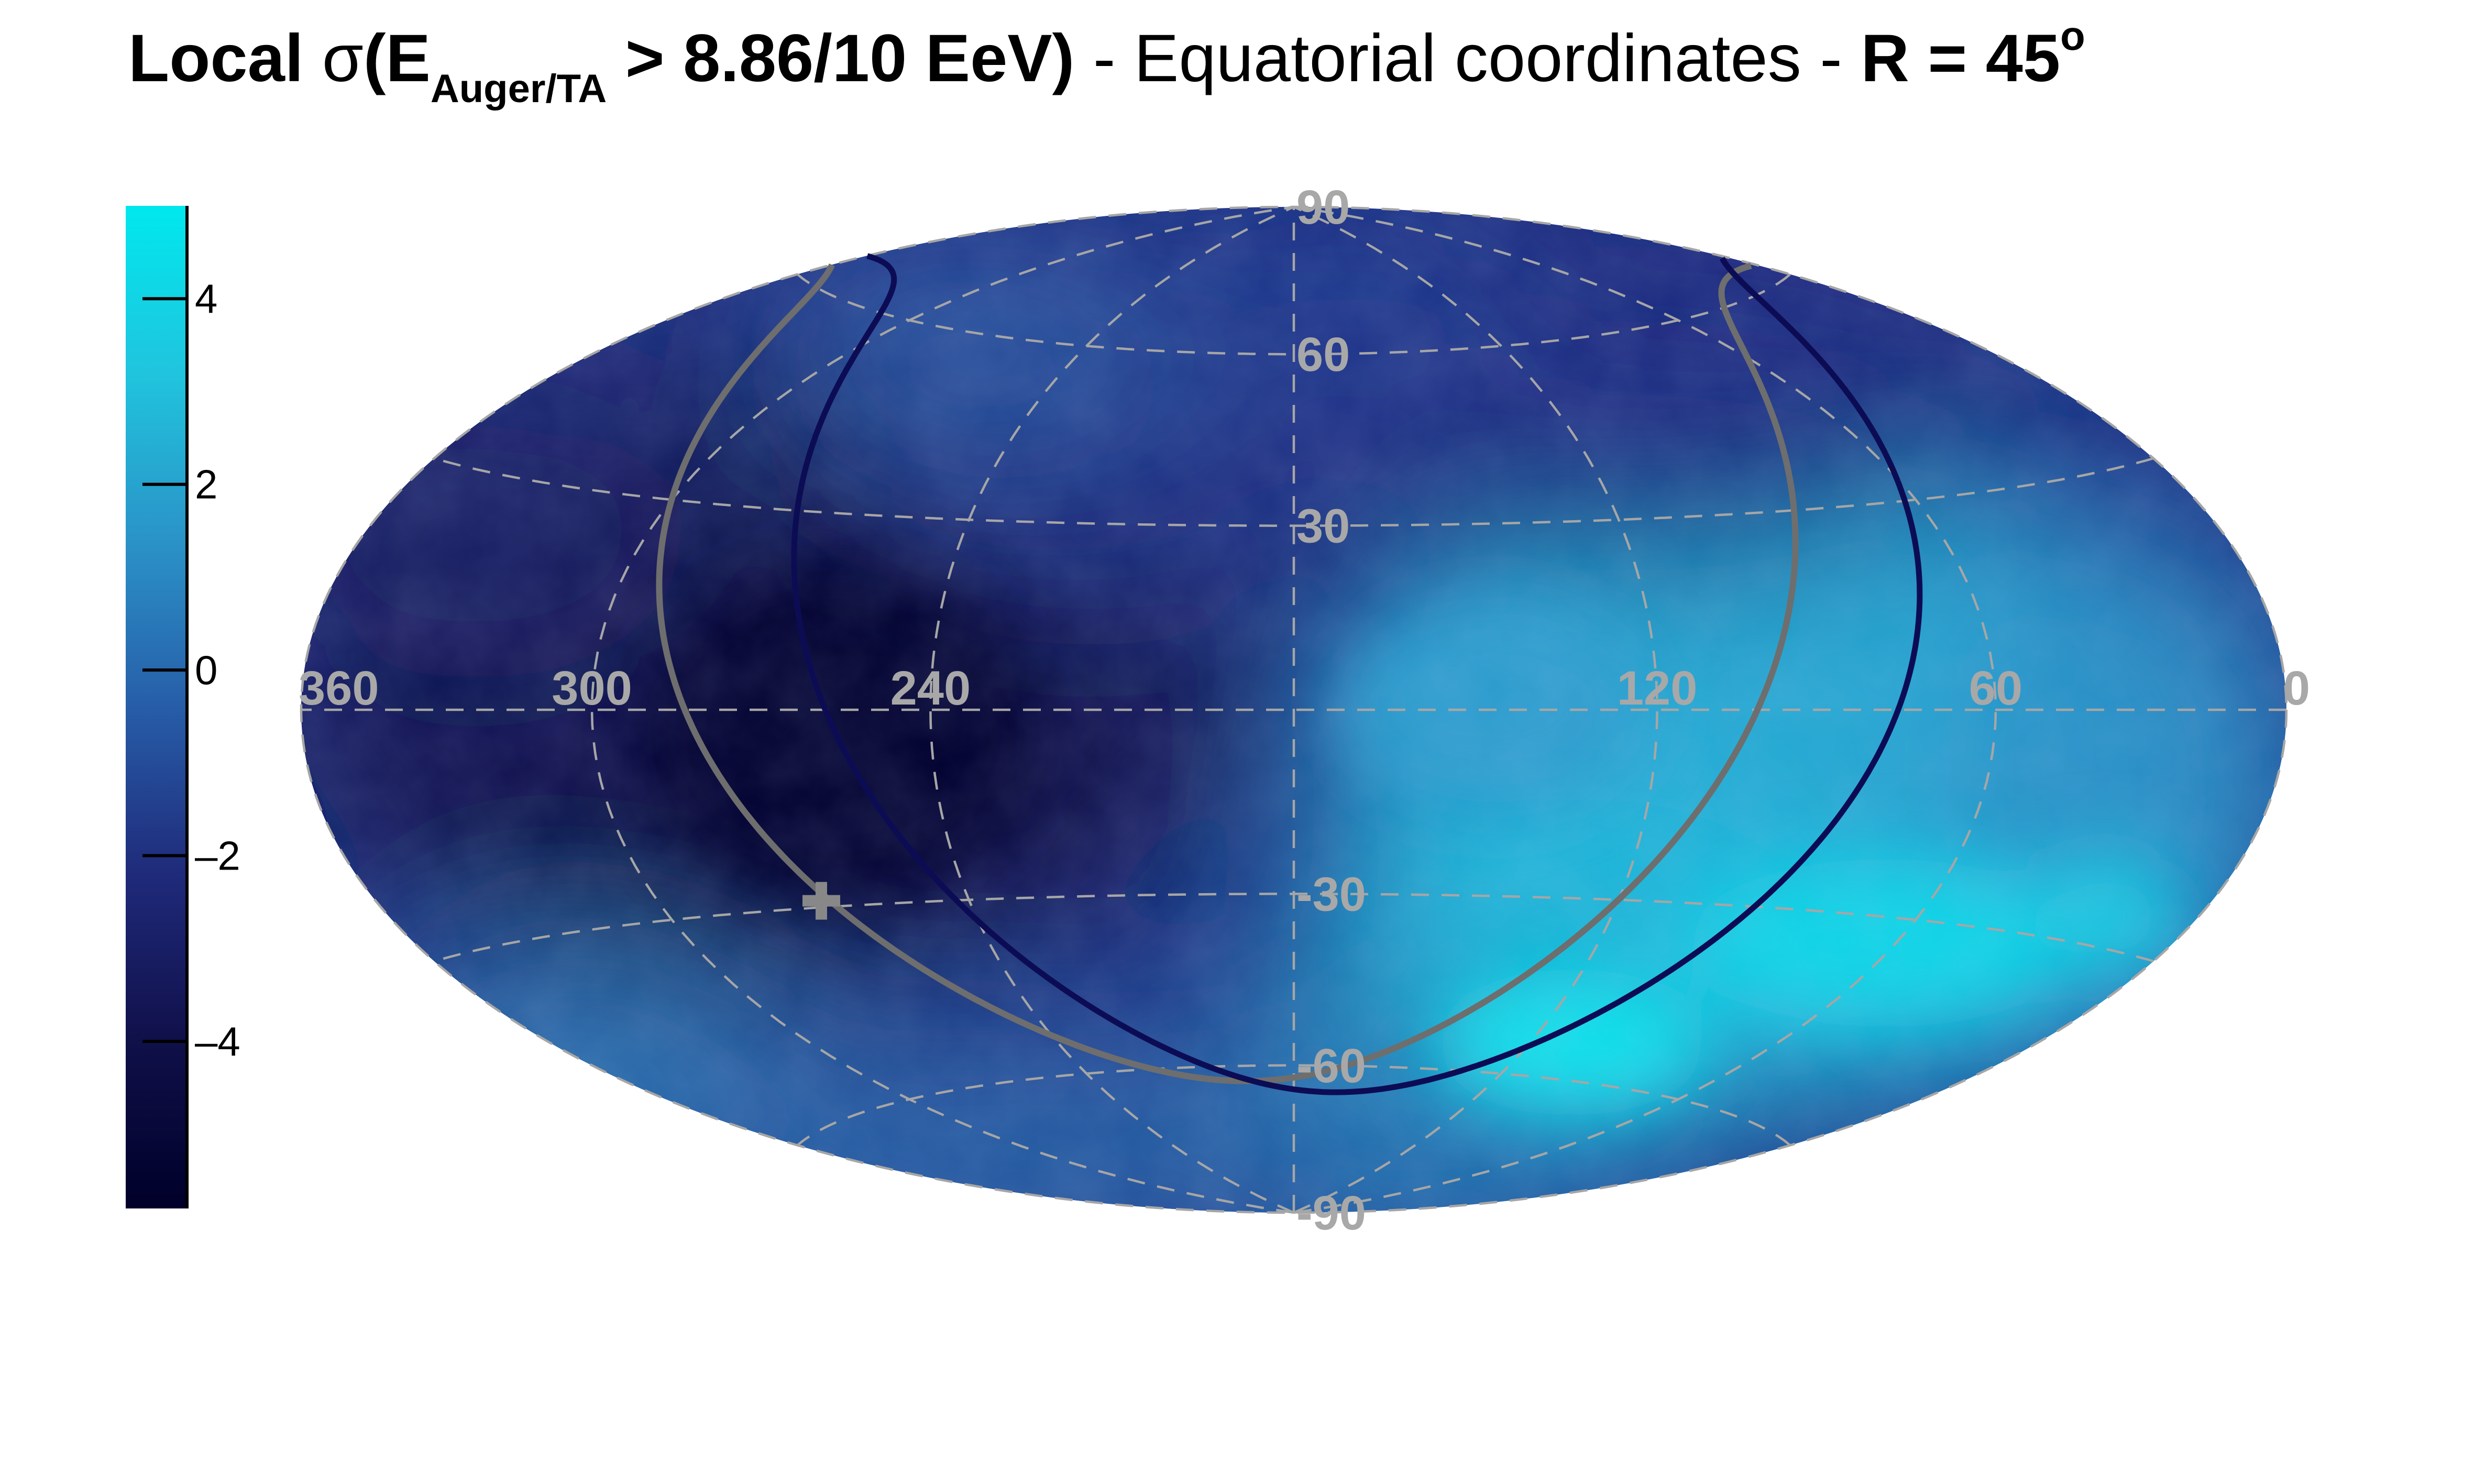  What do you see at coordinates (206, 670) in the screenshot?
I see `colorbar-tick-label: 0` at bounding box center [206, 670].